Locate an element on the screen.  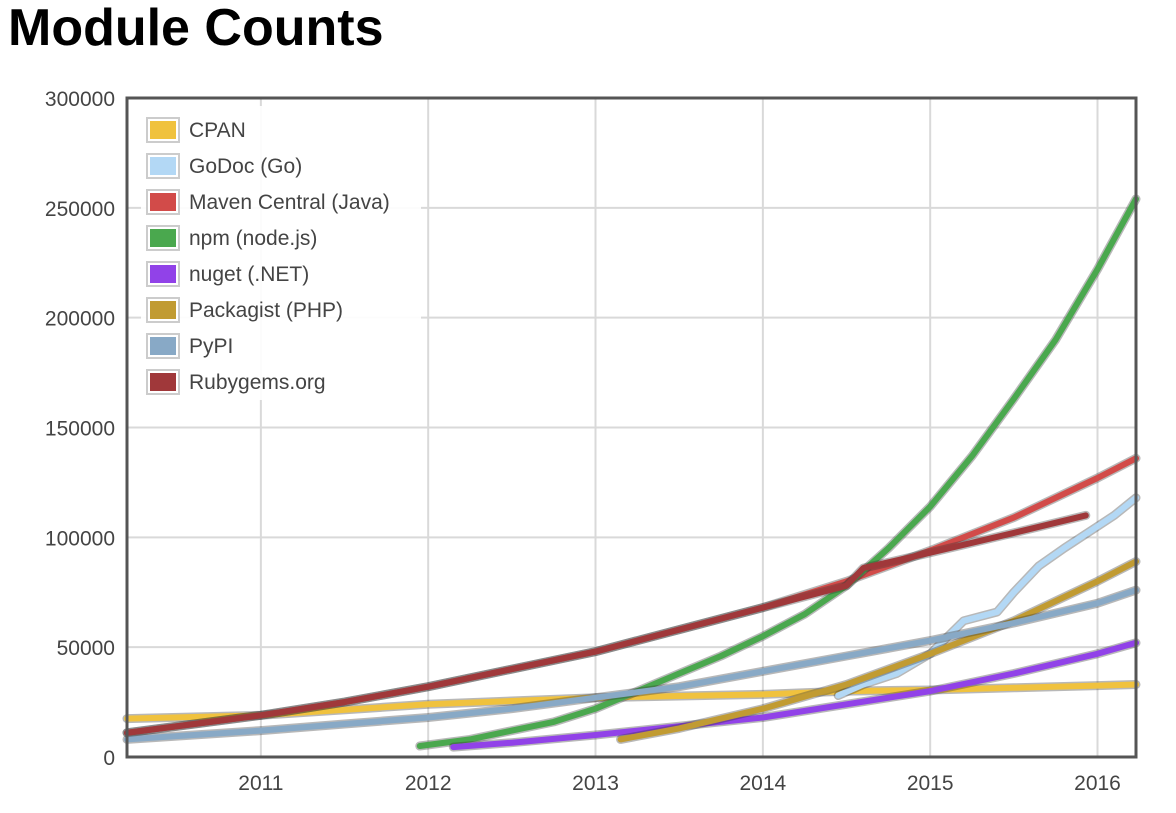
legend-item-maven-central-java: Maven Central (Java) is located at coordinates (268, 202).